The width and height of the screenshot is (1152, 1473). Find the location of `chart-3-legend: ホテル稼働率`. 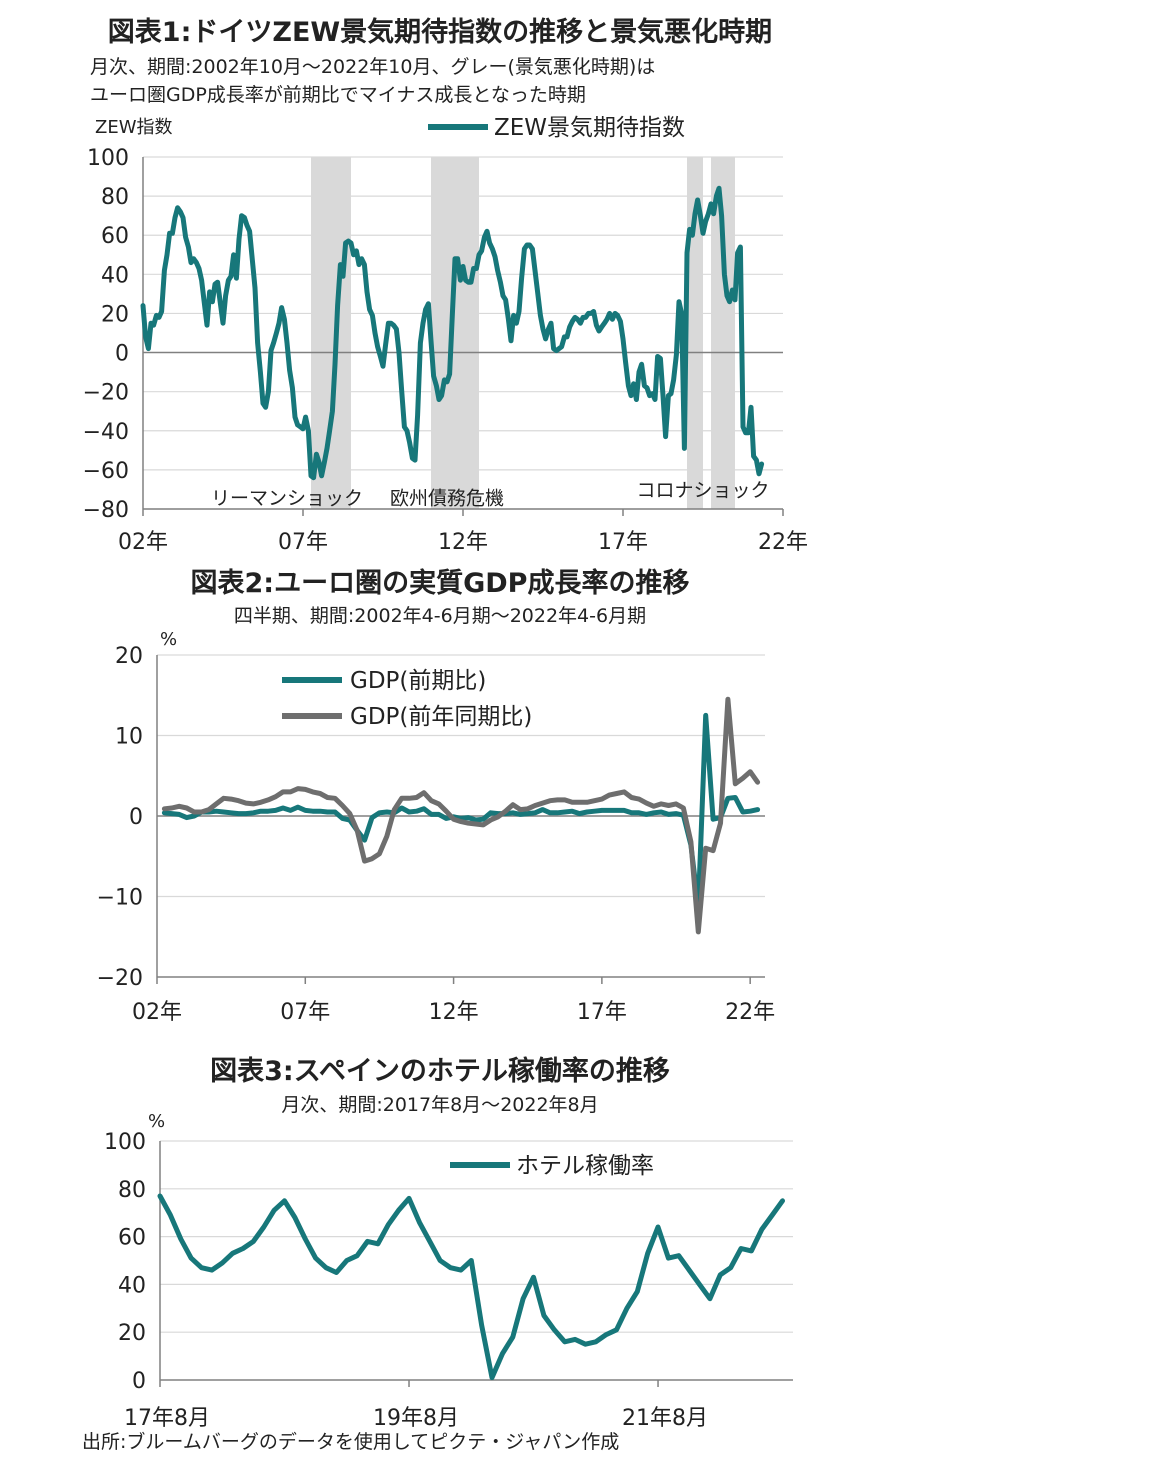

chart-3-legend: ホテル稼働率 is located at coordinates (552, 1166).